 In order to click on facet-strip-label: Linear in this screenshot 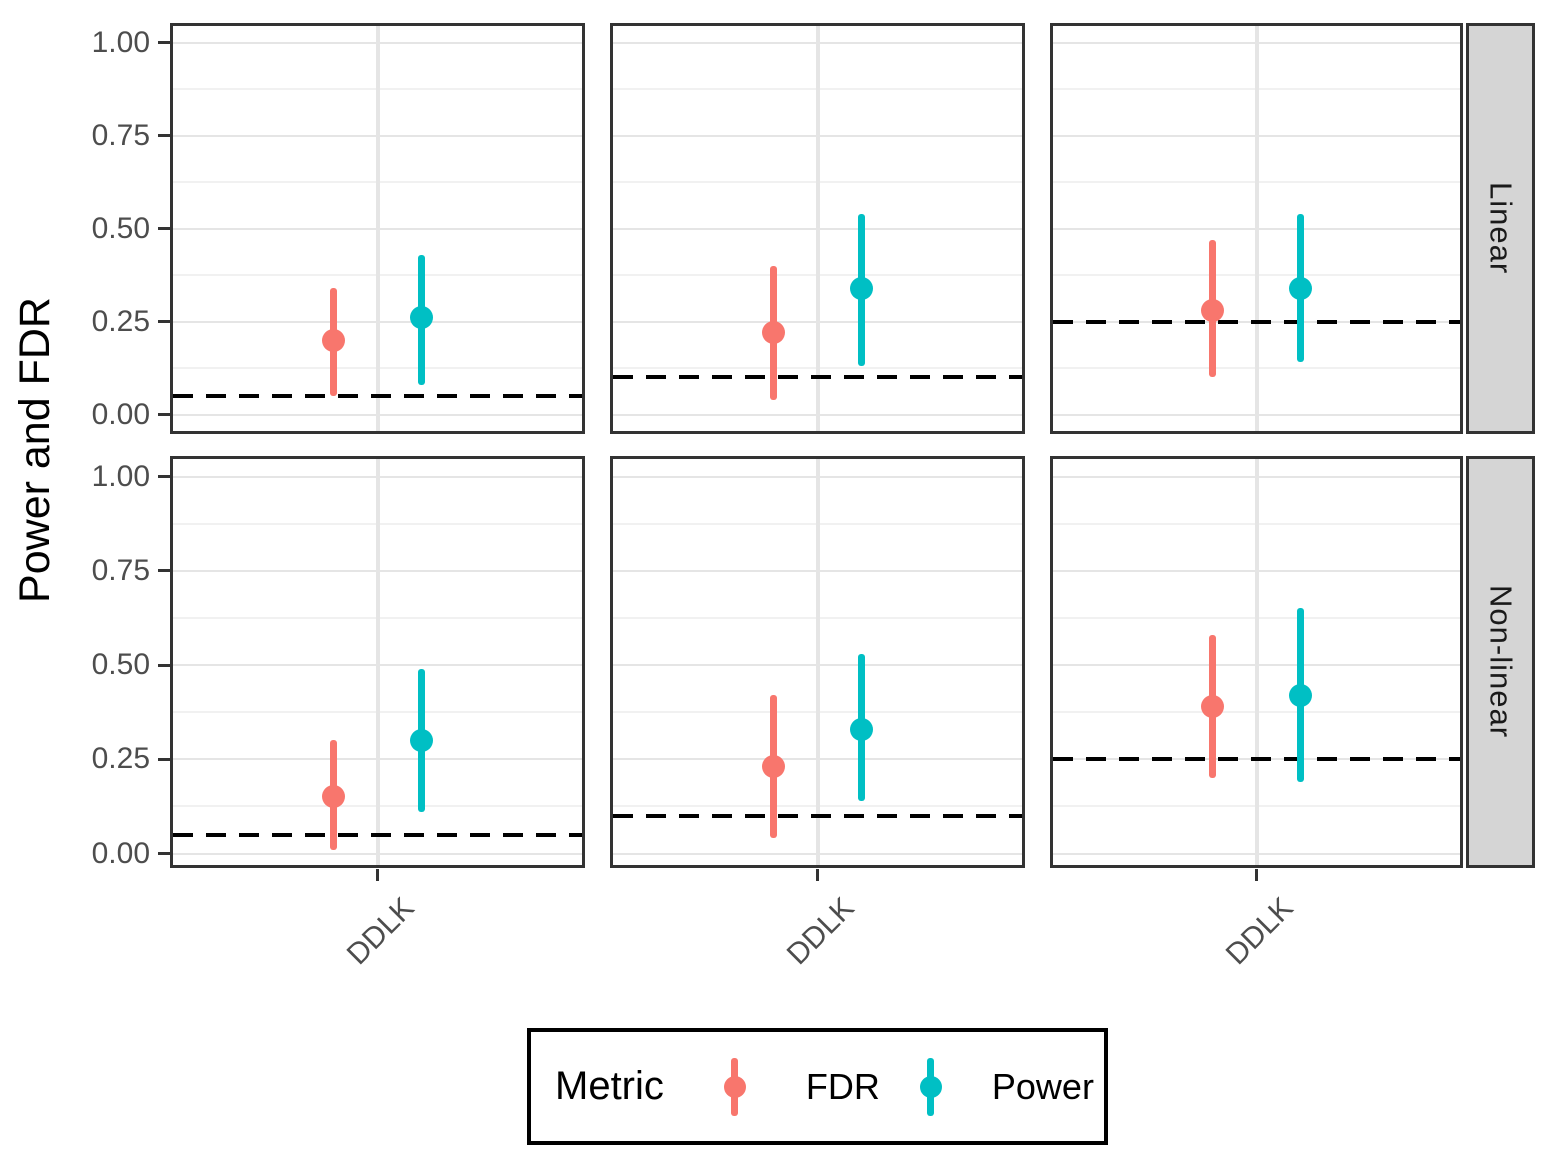, I will do `click(1501, 228)`.